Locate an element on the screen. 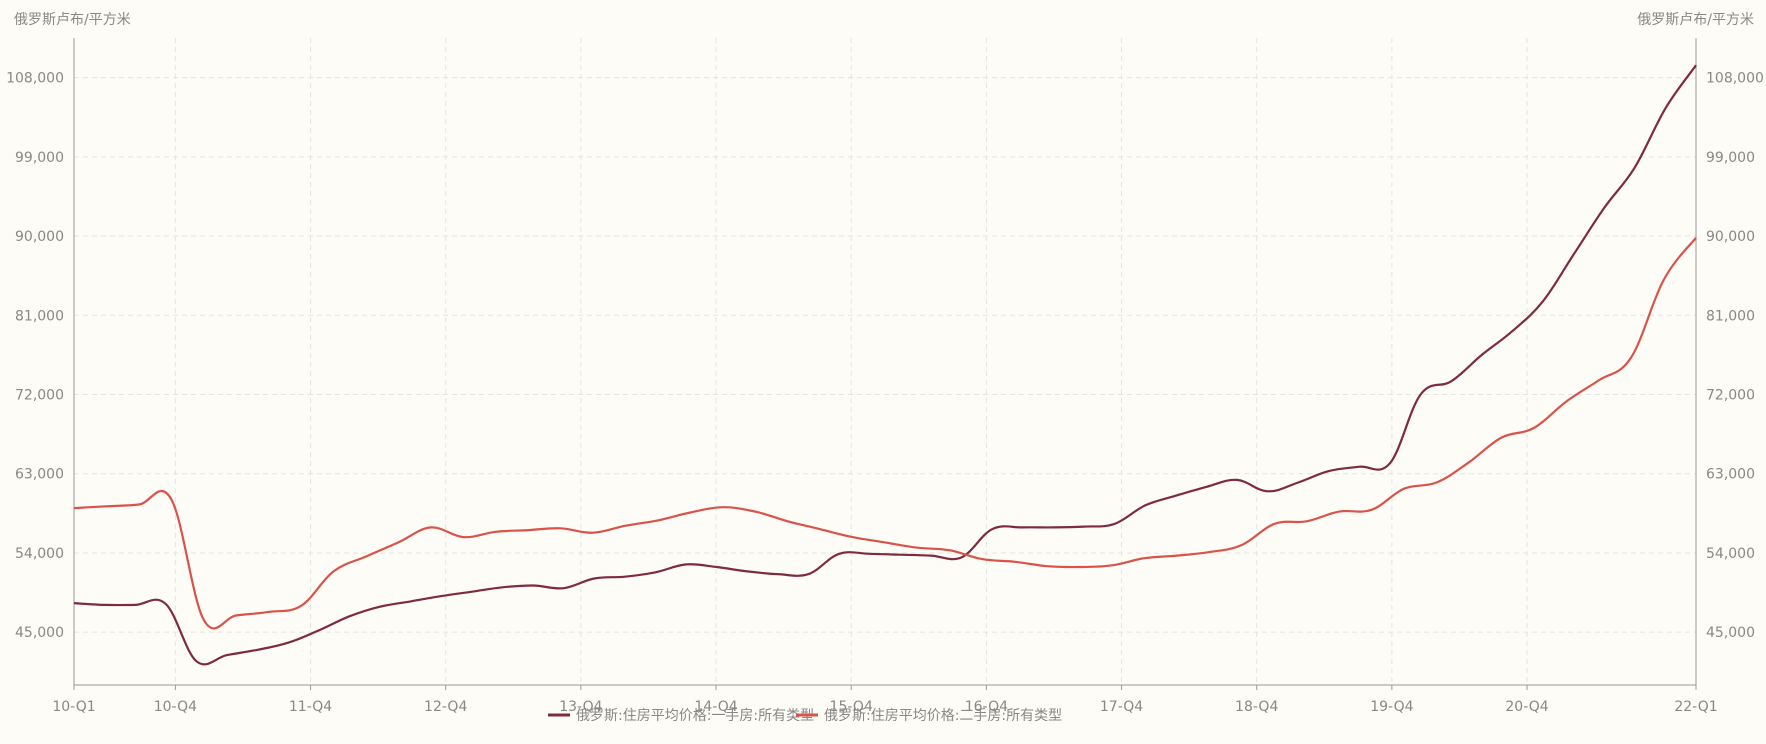 Image resolution: width=1766 pixels, height=744 pixels. x-tick-label: 14-Q4 is located at coordinates (715, 707).